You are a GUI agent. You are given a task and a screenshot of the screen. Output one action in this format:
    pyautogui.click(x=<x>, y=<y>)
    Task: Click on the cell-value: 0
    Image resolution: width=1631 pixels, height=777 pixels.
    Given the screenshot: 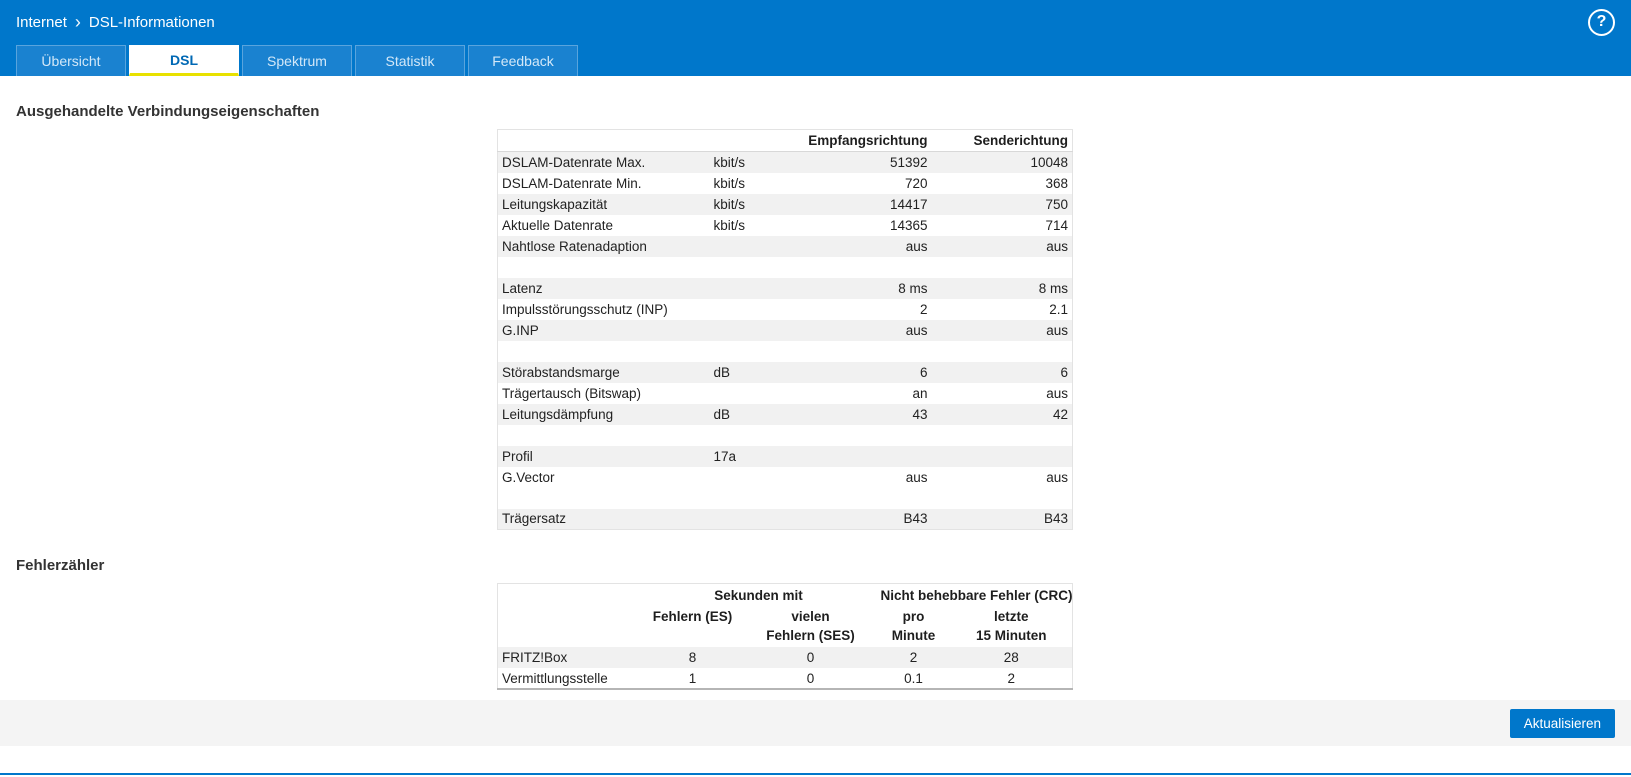 What is the action you would take?
    pyautogui.click(x=810, y=657)
    